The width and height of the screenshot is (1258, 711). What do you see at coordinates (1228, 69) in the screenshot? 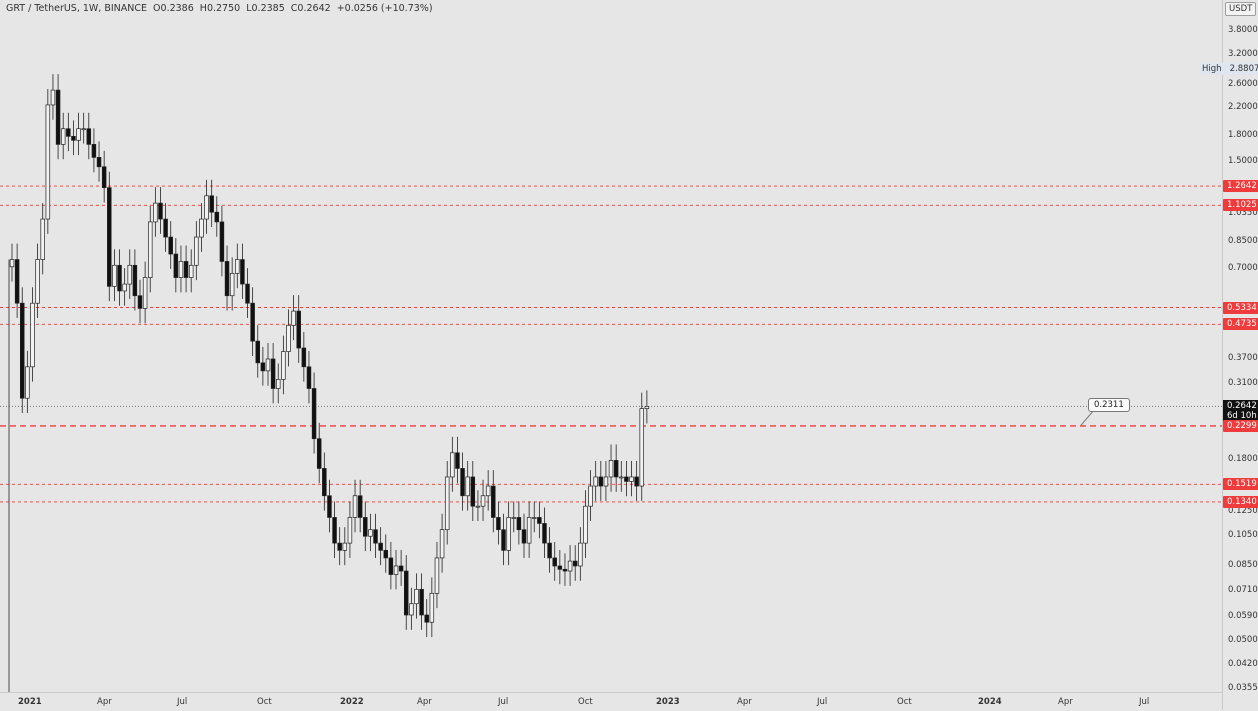
I see `high-marker: High 2.8807` at bounding box center [1228, 69].